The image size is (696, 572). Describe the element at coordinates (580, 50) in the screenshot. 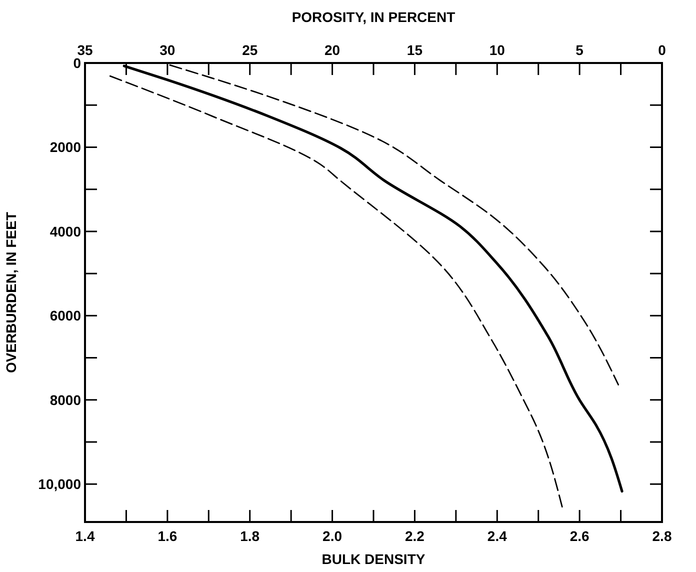

I see `x2-tick-label: 5` at that location.